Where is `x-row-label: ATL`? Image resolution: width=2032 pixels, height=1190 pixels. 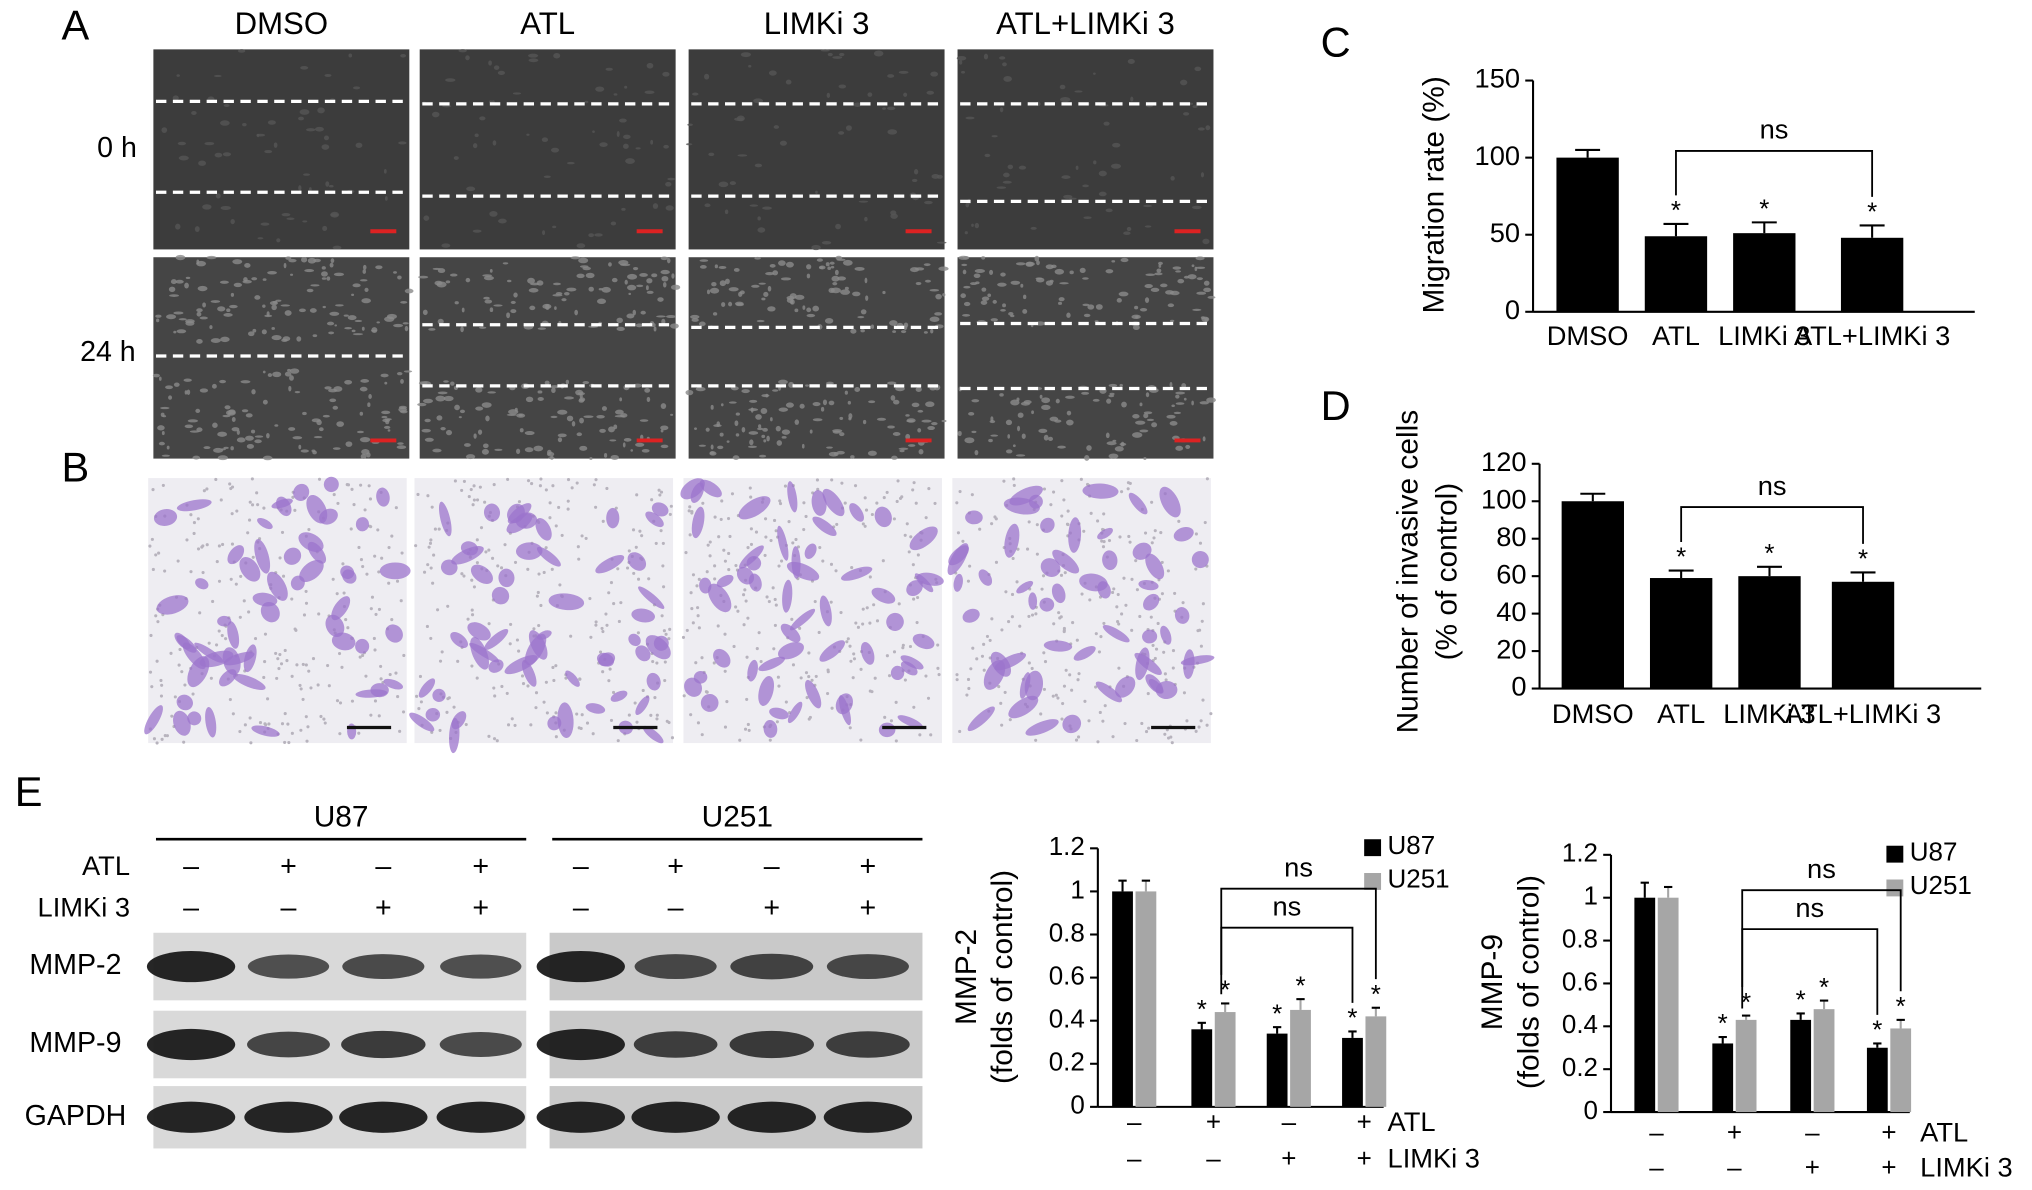
x-row-label: ATL is located at coordinates (1944, 1131).